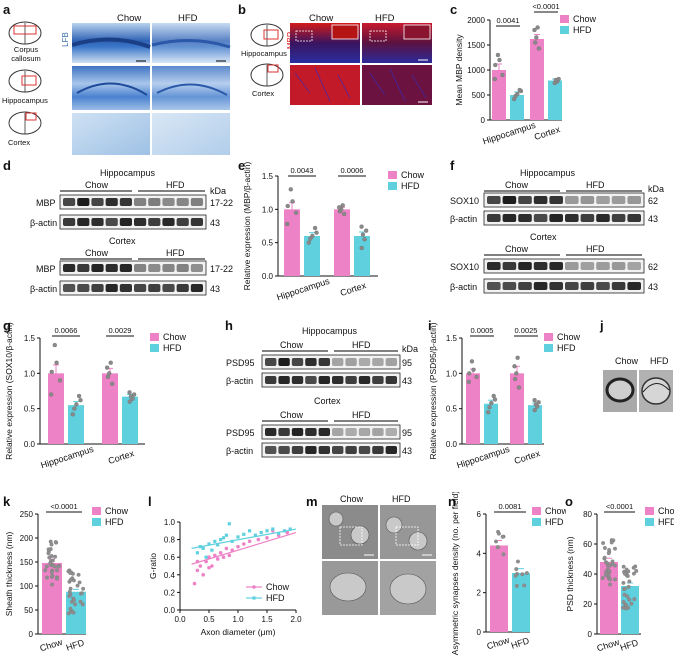  I want to click on blot-d-protein-1: MBP, so click(46, 203).